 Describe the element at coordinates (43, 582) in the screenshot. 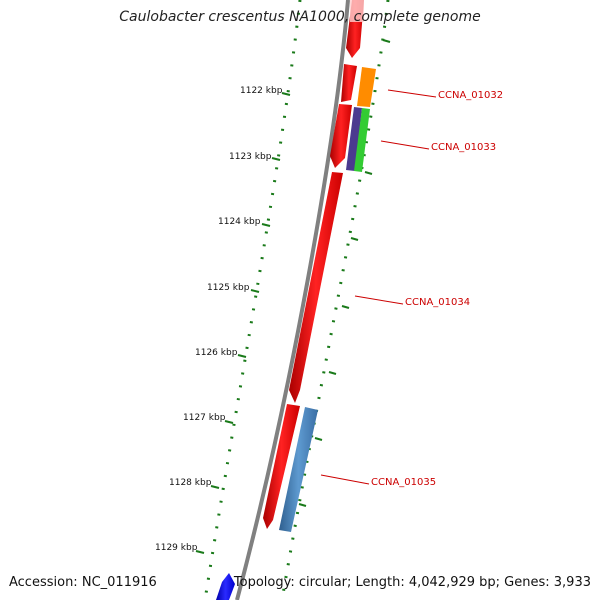

I see `accession-label: Accession:` at that location.